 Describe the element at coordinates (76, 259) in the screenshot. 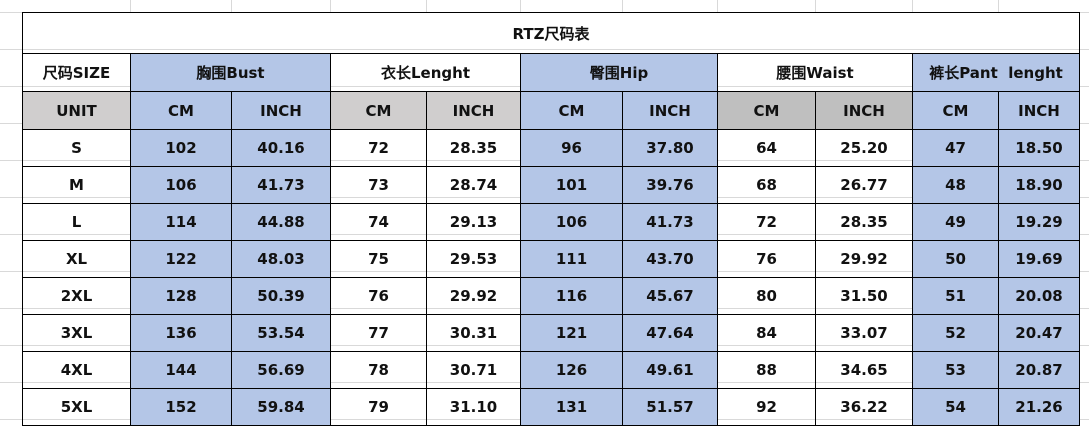

I see `size-cell: XL` at that location.